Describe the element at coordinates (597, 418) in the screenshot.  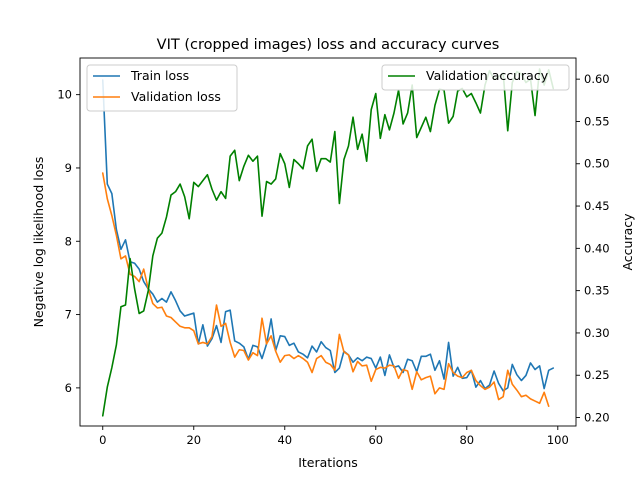
I see `y-tick-label-right: 0.20` at that location.